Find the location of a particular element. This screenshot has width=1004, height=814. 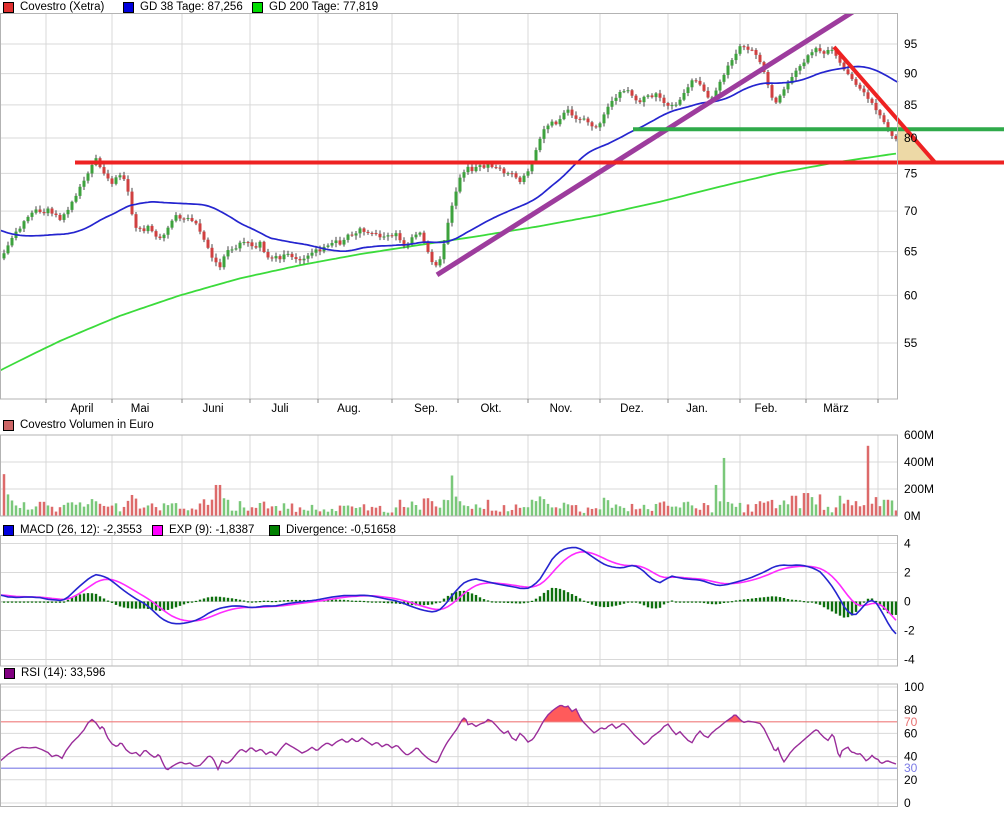

macd-axis-label: 0 is located at coordinates (907, 602).